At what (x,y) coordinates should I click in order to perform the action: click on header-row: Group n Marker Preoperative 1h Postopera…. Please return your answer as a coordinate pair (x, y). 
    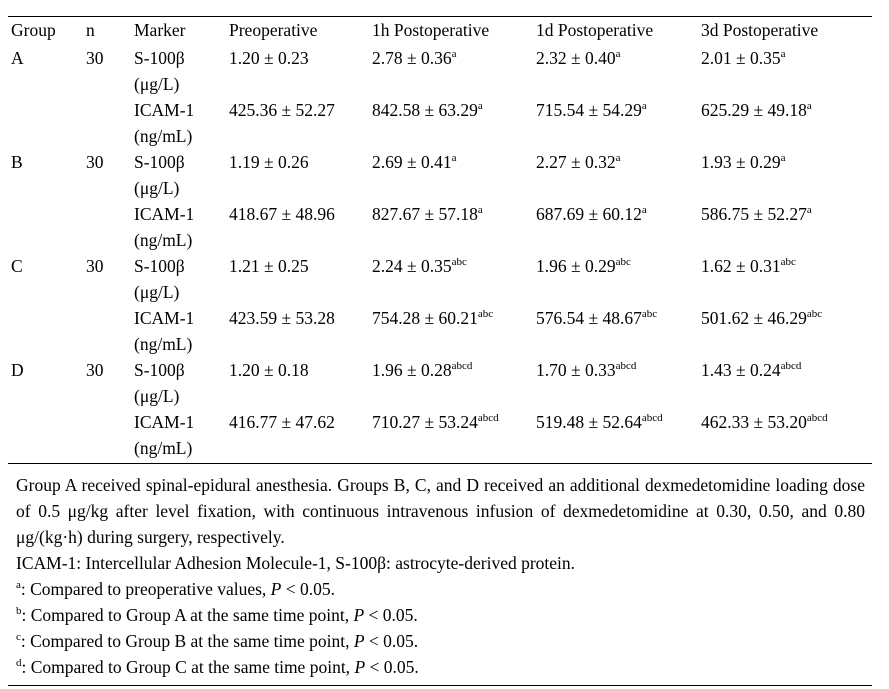
    Looking at the image, I should click on (443, 31).